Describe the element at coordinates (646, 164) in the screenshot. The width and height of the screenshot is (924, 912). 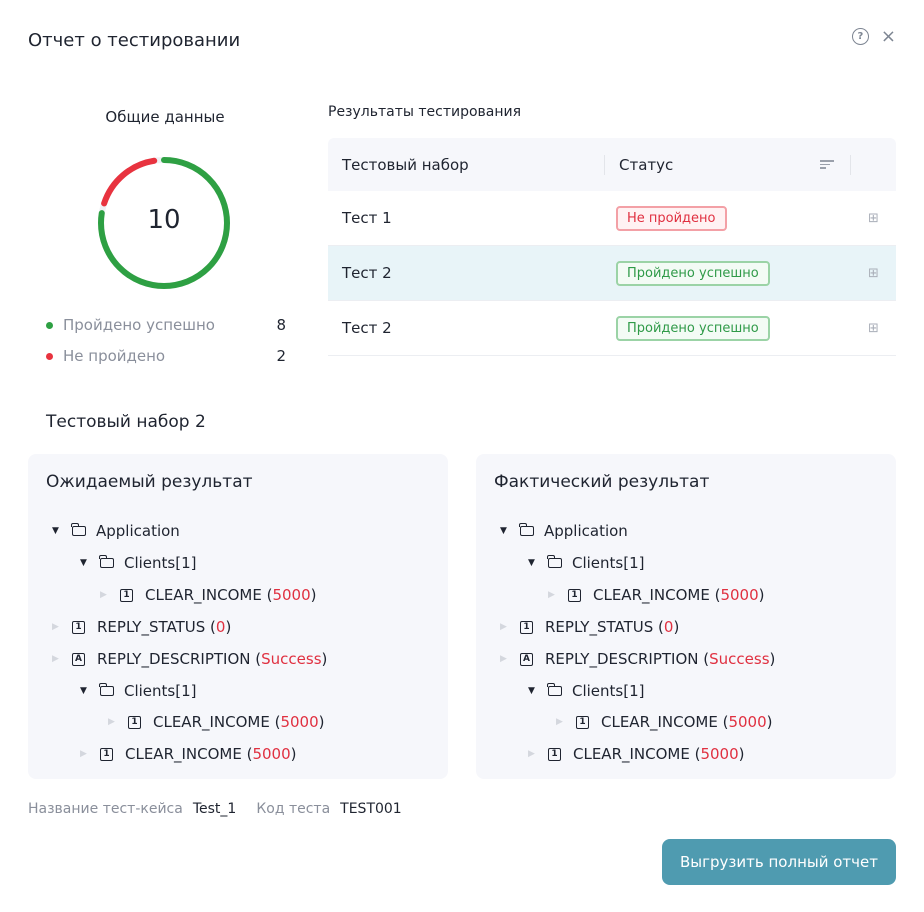
I see `column-header-status: Статус` at that location.